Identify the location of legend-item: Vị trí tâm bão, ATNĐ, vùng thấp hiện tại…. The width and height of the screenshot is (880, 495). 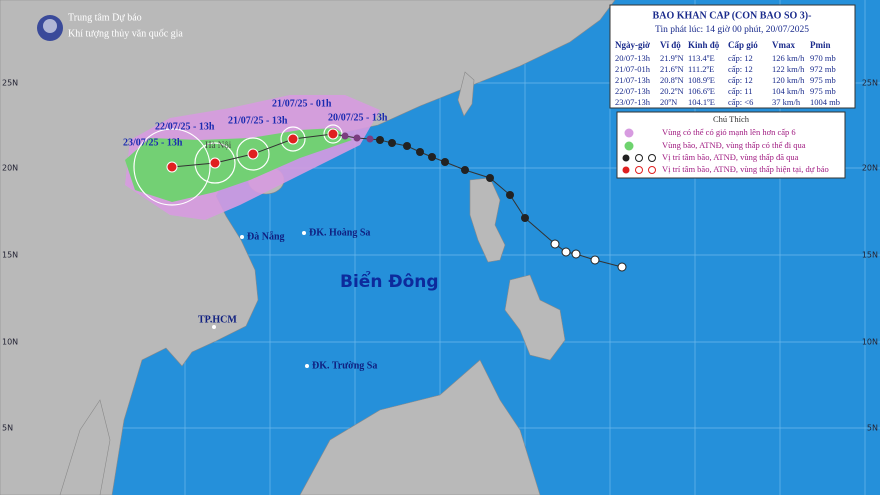
(745, 169).